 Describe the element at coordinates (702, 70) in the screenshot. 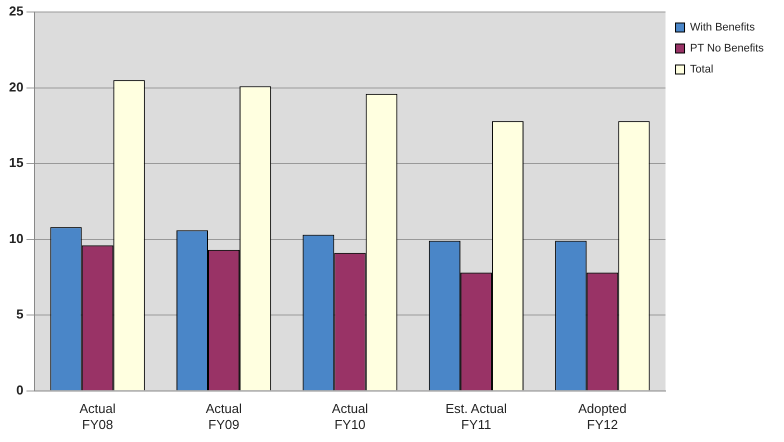

I see `legend-label: Total` at that location.